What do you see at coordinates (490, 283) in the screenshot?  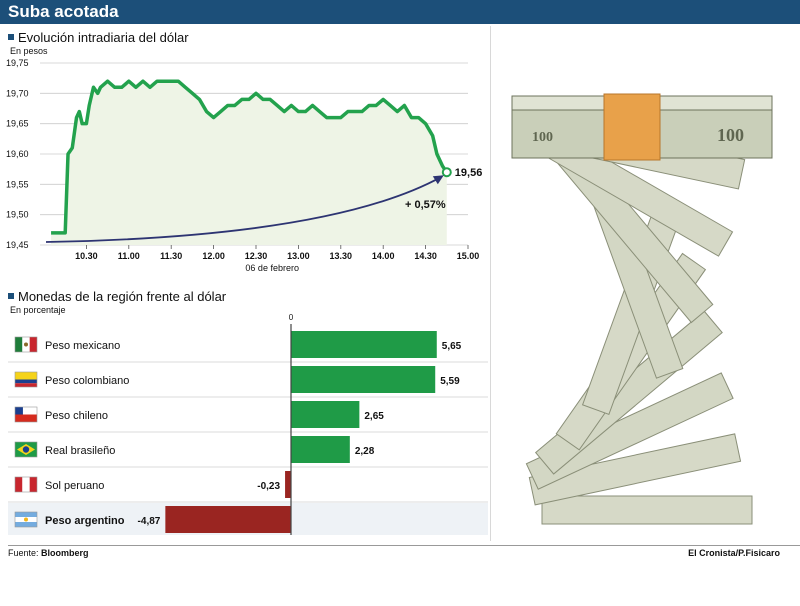 I see `divider` at bounding box center [490, 283].